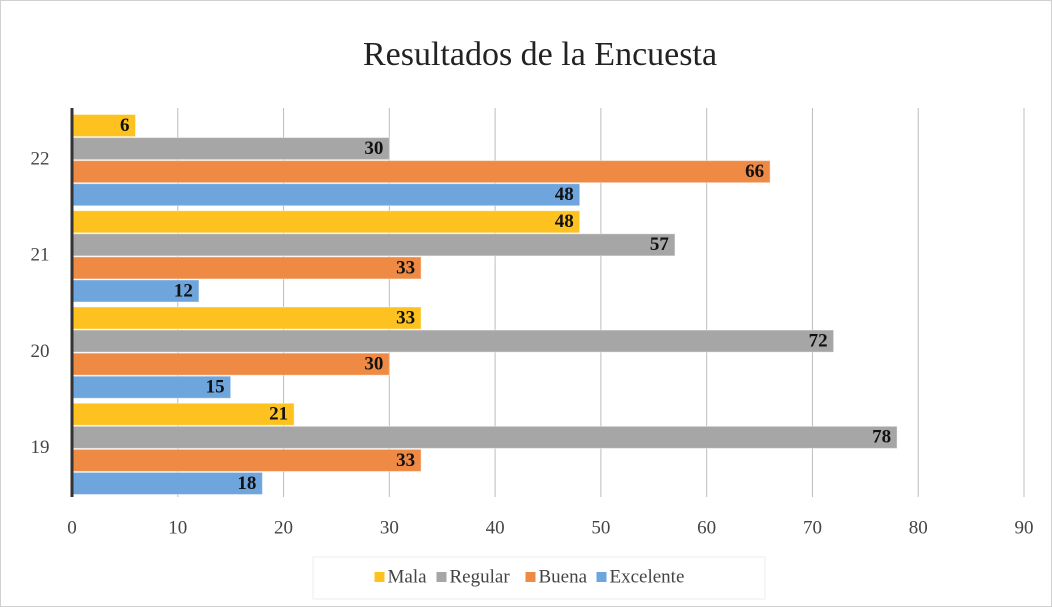 The width and height of the screenshot is (1052, 607). Describe the element at coordinates (660, 244) in the screenshot. I see `value-label: 57` at that location.